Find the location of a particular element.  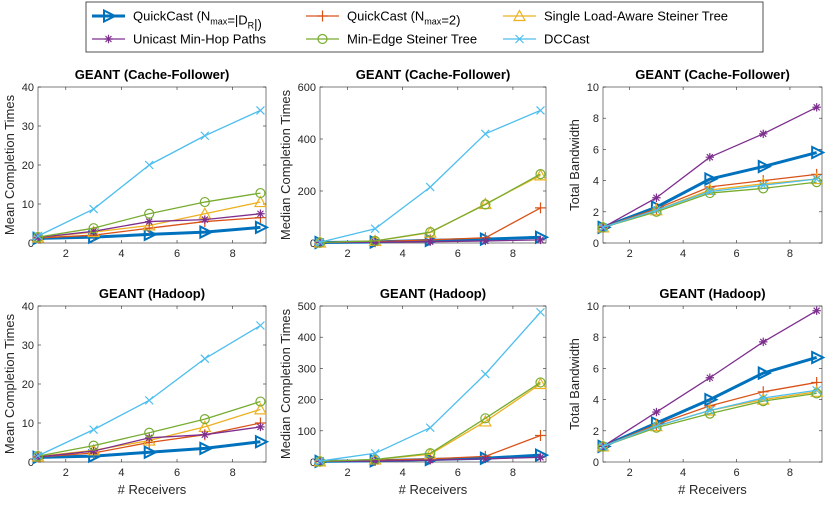

legend-item-qc_full: QuickCast (Nmax=|DR|) is located at coordinates (177, 20).